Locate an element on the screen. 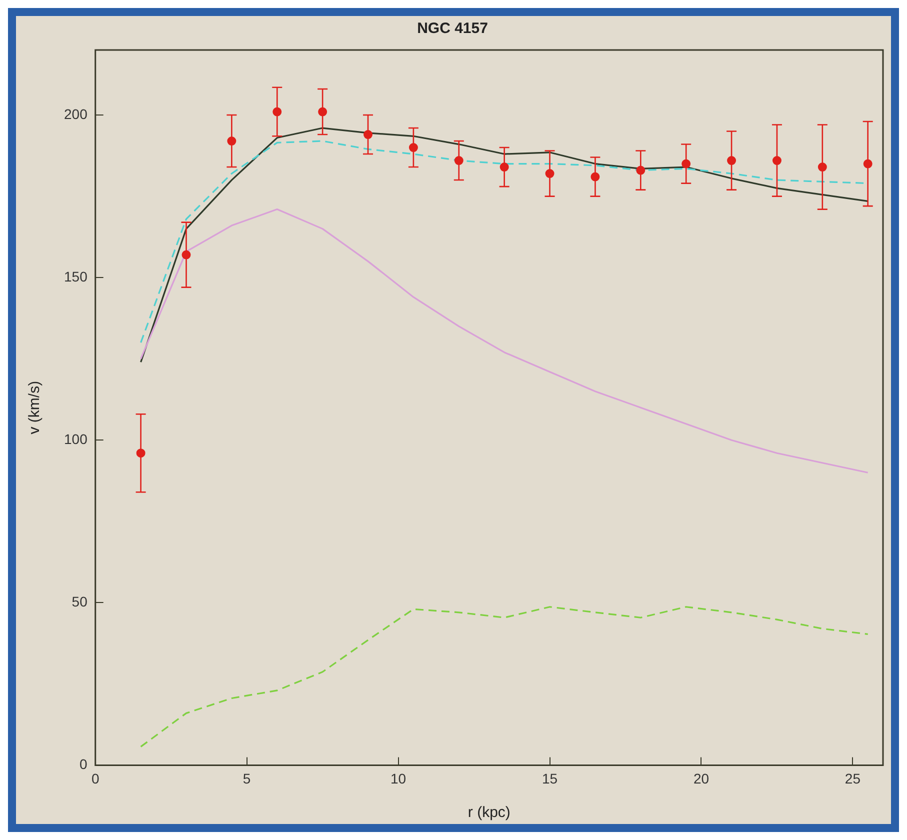  y-tick-label: 150 is located at coordinates (76, 276).